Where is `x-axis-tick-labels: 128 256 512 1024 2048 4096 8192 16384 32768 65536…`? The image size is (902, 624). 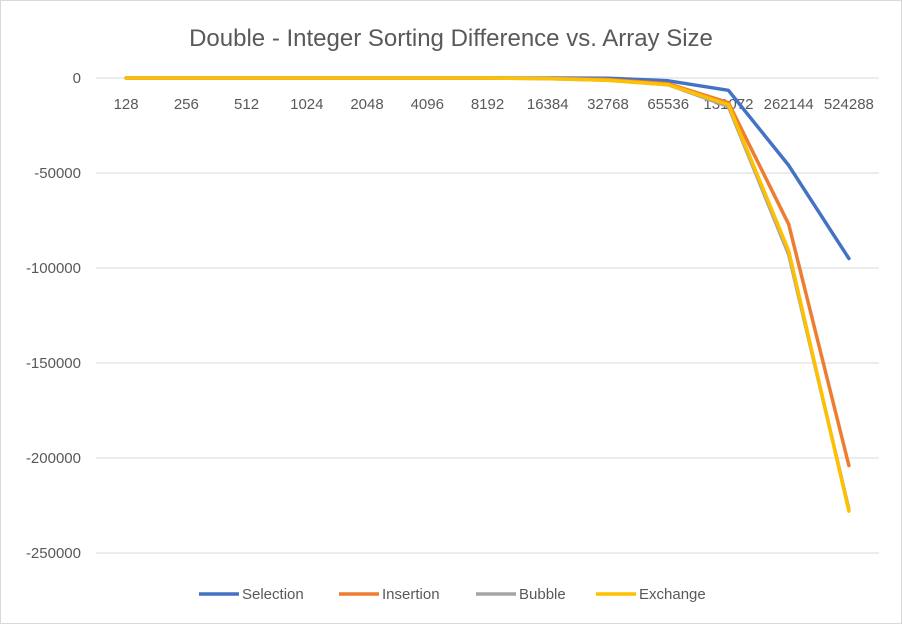
x-axis-tick-labels: 128 256 512 1024 2048 4096 8192 16384 32768 65536… is located at coordinates (494, 104).